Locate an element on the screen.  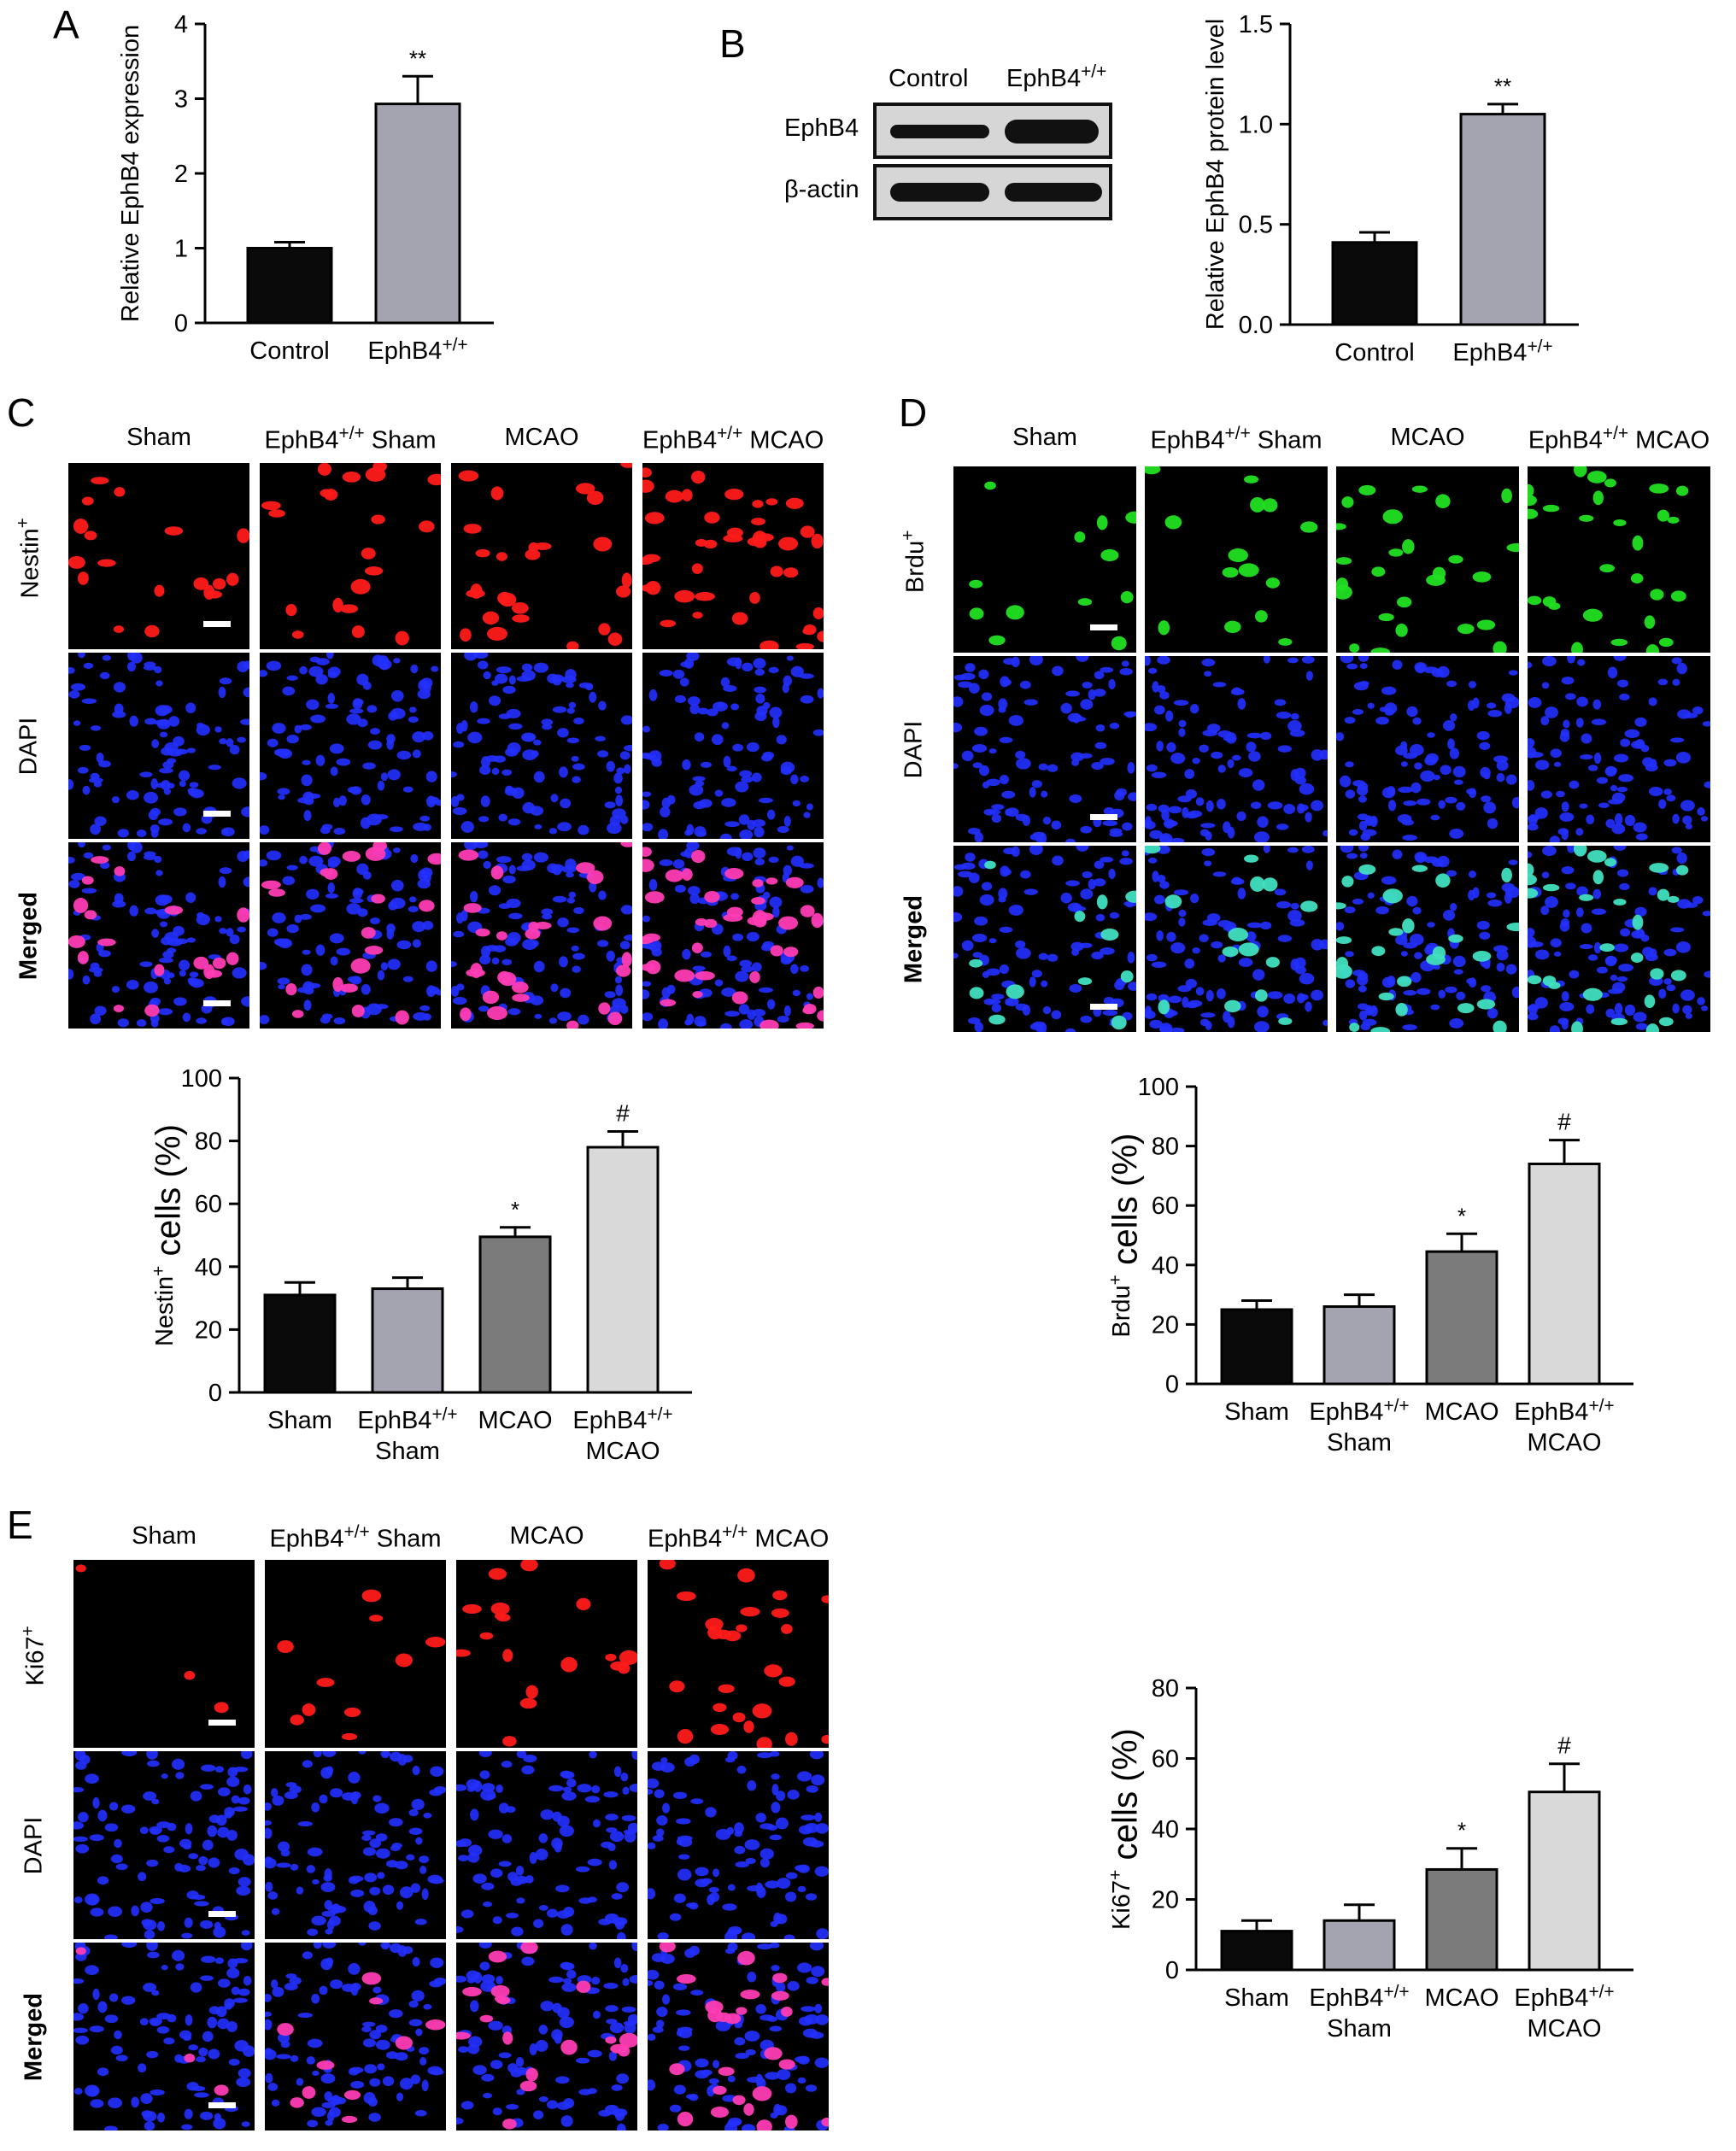
blot-header-ephb4: EphB4+/+ is located at coordinates (1056, 77).